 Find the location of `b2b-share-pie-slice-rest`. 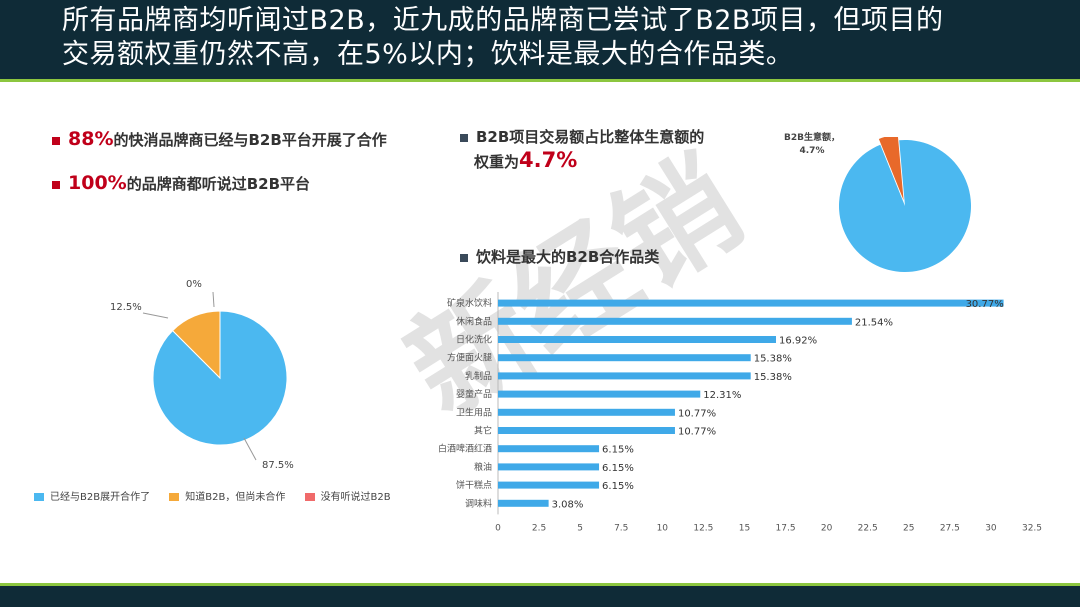

b2b-share-pie-slice-rest is located at coordinates (905, 206).